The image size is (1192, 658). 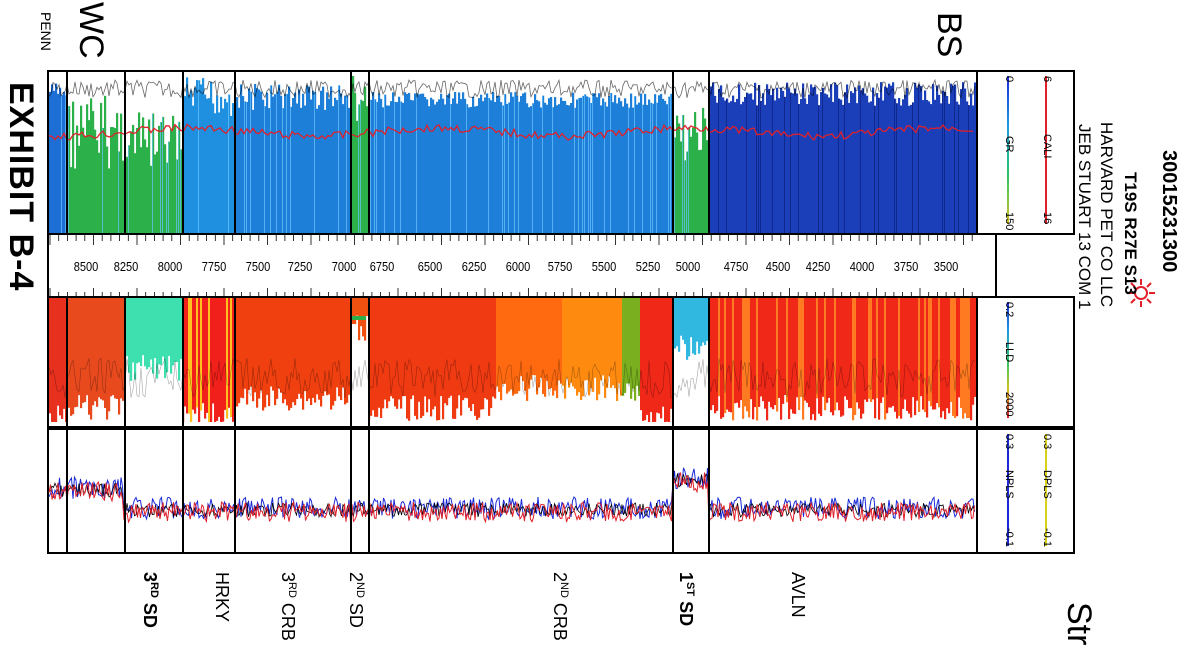 I want to click on lld-header: 0.2 LLD 2000, so click(x=1034, y=362).